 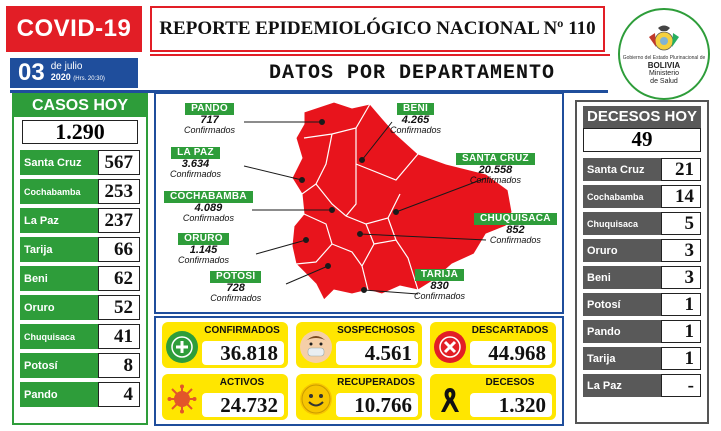 What do you see at coordinates (377, 405) in the screenshot?
I see `stat-value: 10.766` at bounding box center [377, 405].